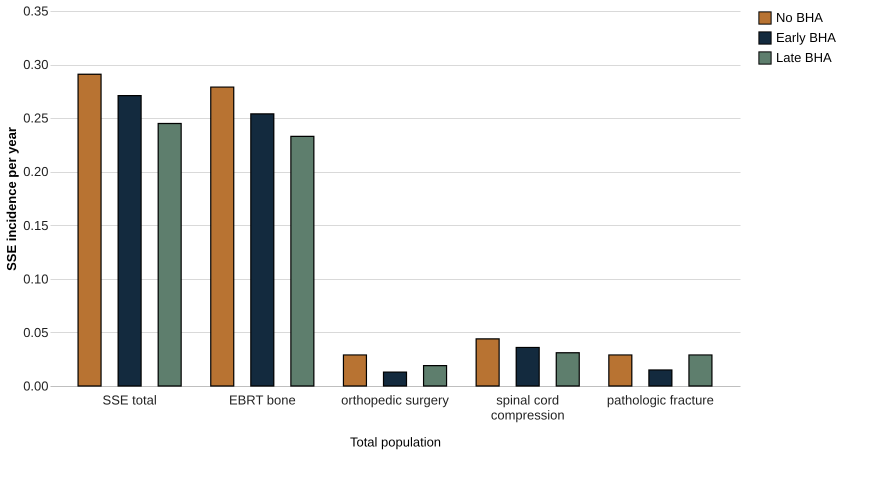 This screenshot has width=889, height=477. What do you see at coordinates (35, 332) in the screenshot?
I see `y-tick-label: 0.05` at bounding box center [35, 332].